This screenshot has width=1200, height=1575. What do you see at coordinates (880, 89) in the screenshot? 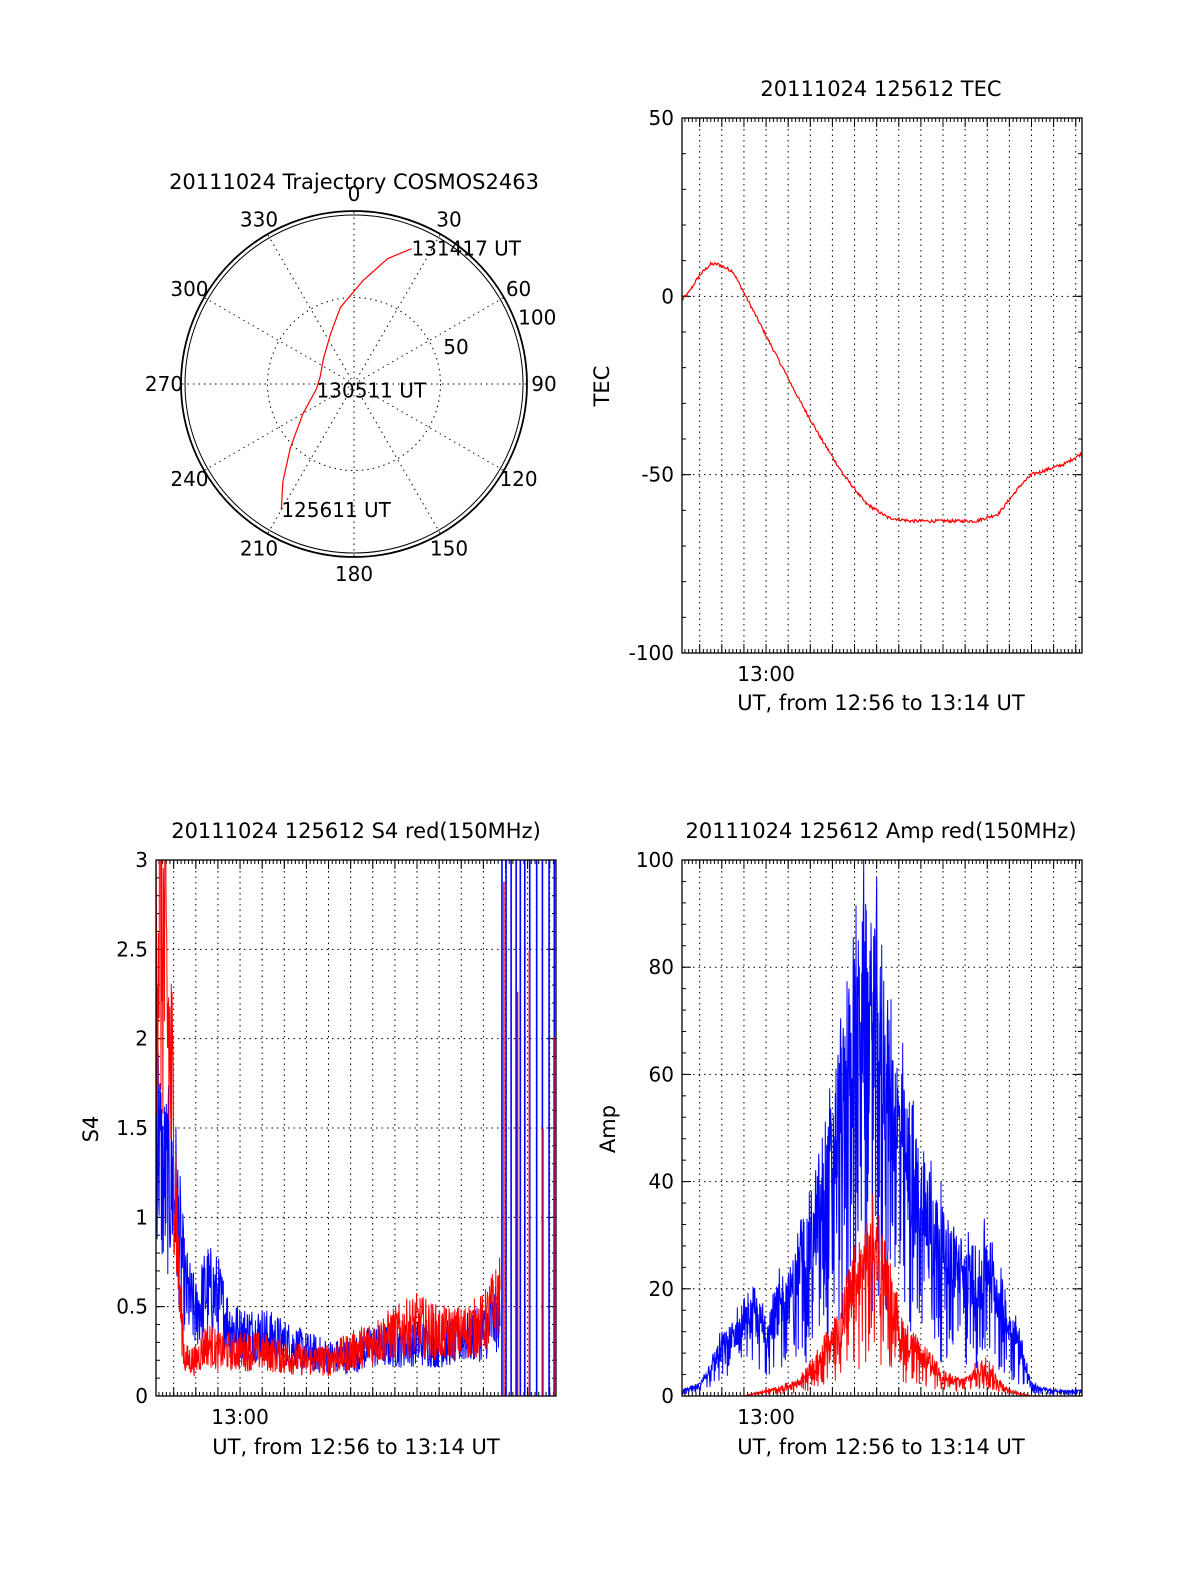
I see `tec-chart-title: 20111024 125612 TEC` at bounding box center [880, 89].